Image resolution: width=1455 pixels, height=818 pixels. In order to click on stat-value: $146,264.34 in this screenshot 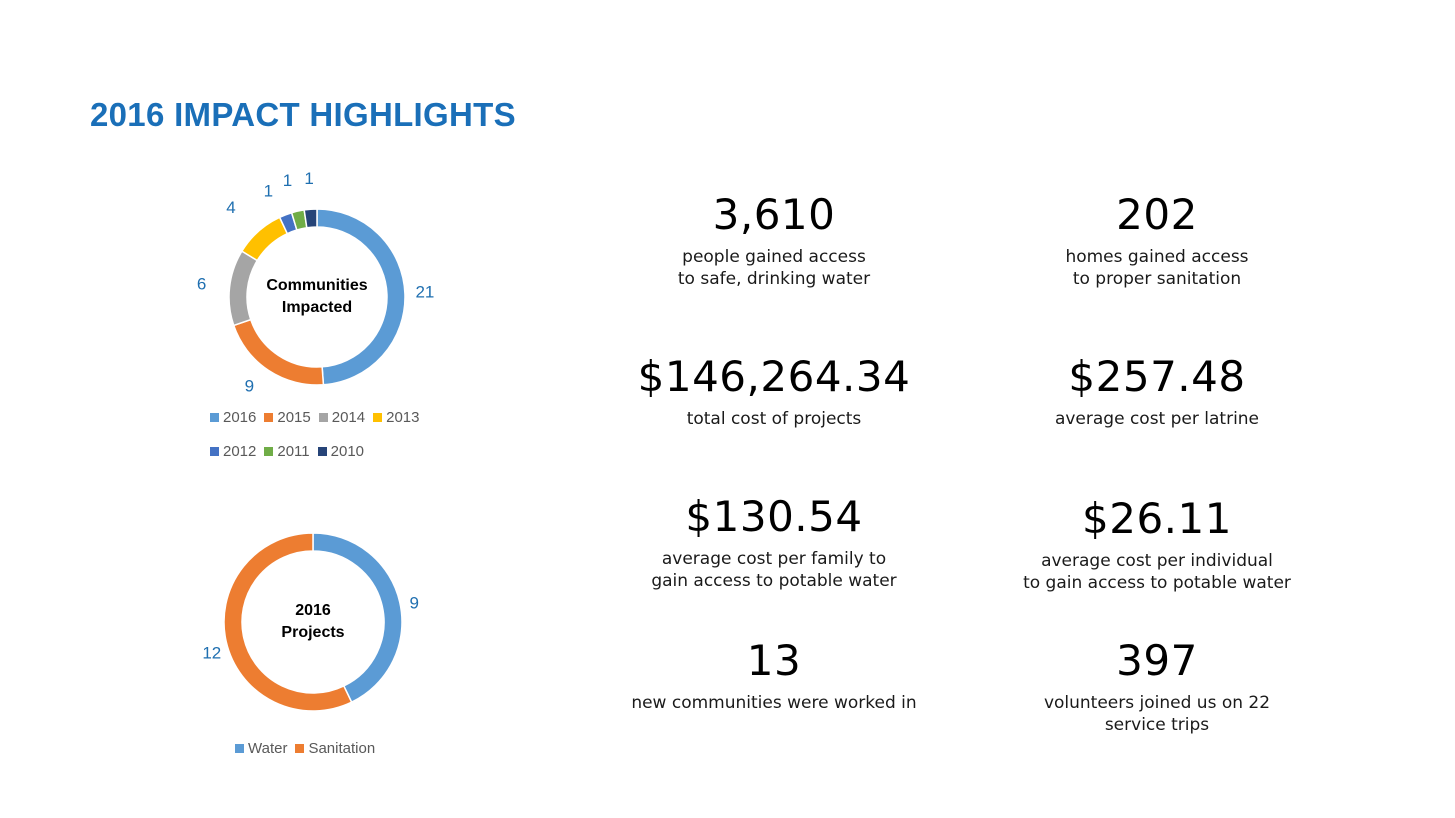, I will do `click(774, 376)`.